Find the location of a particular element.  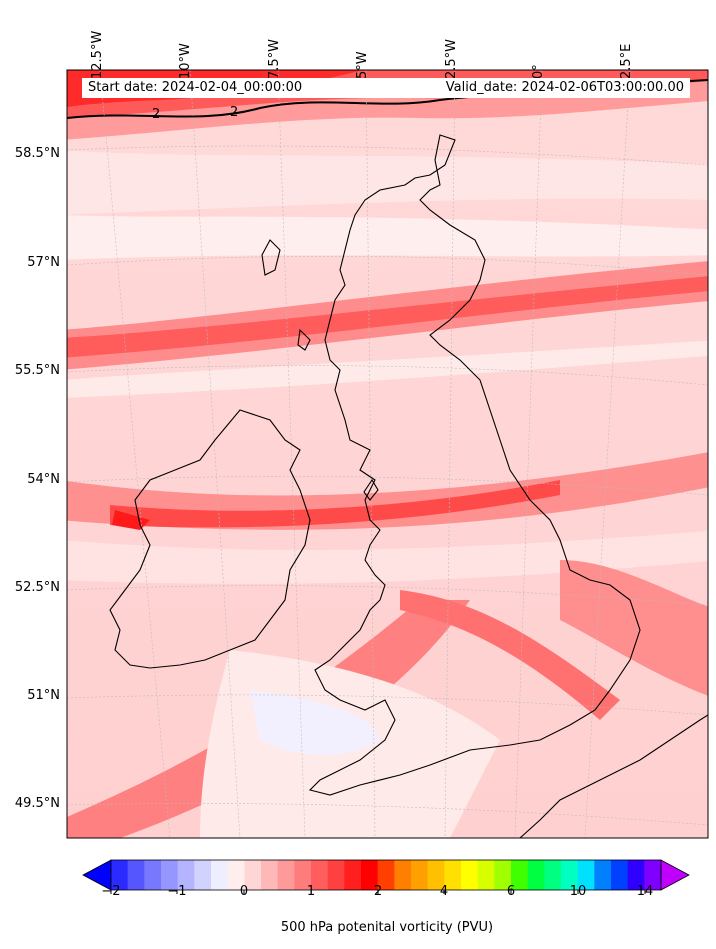

lat-label: 57°N is located at coordinates (43, 262).